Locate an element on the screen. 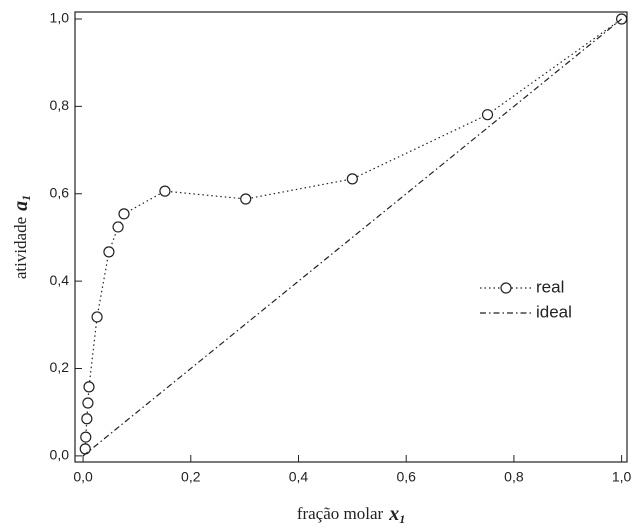  y-tick-label: 0,0 is located at coordinates (60, 455).